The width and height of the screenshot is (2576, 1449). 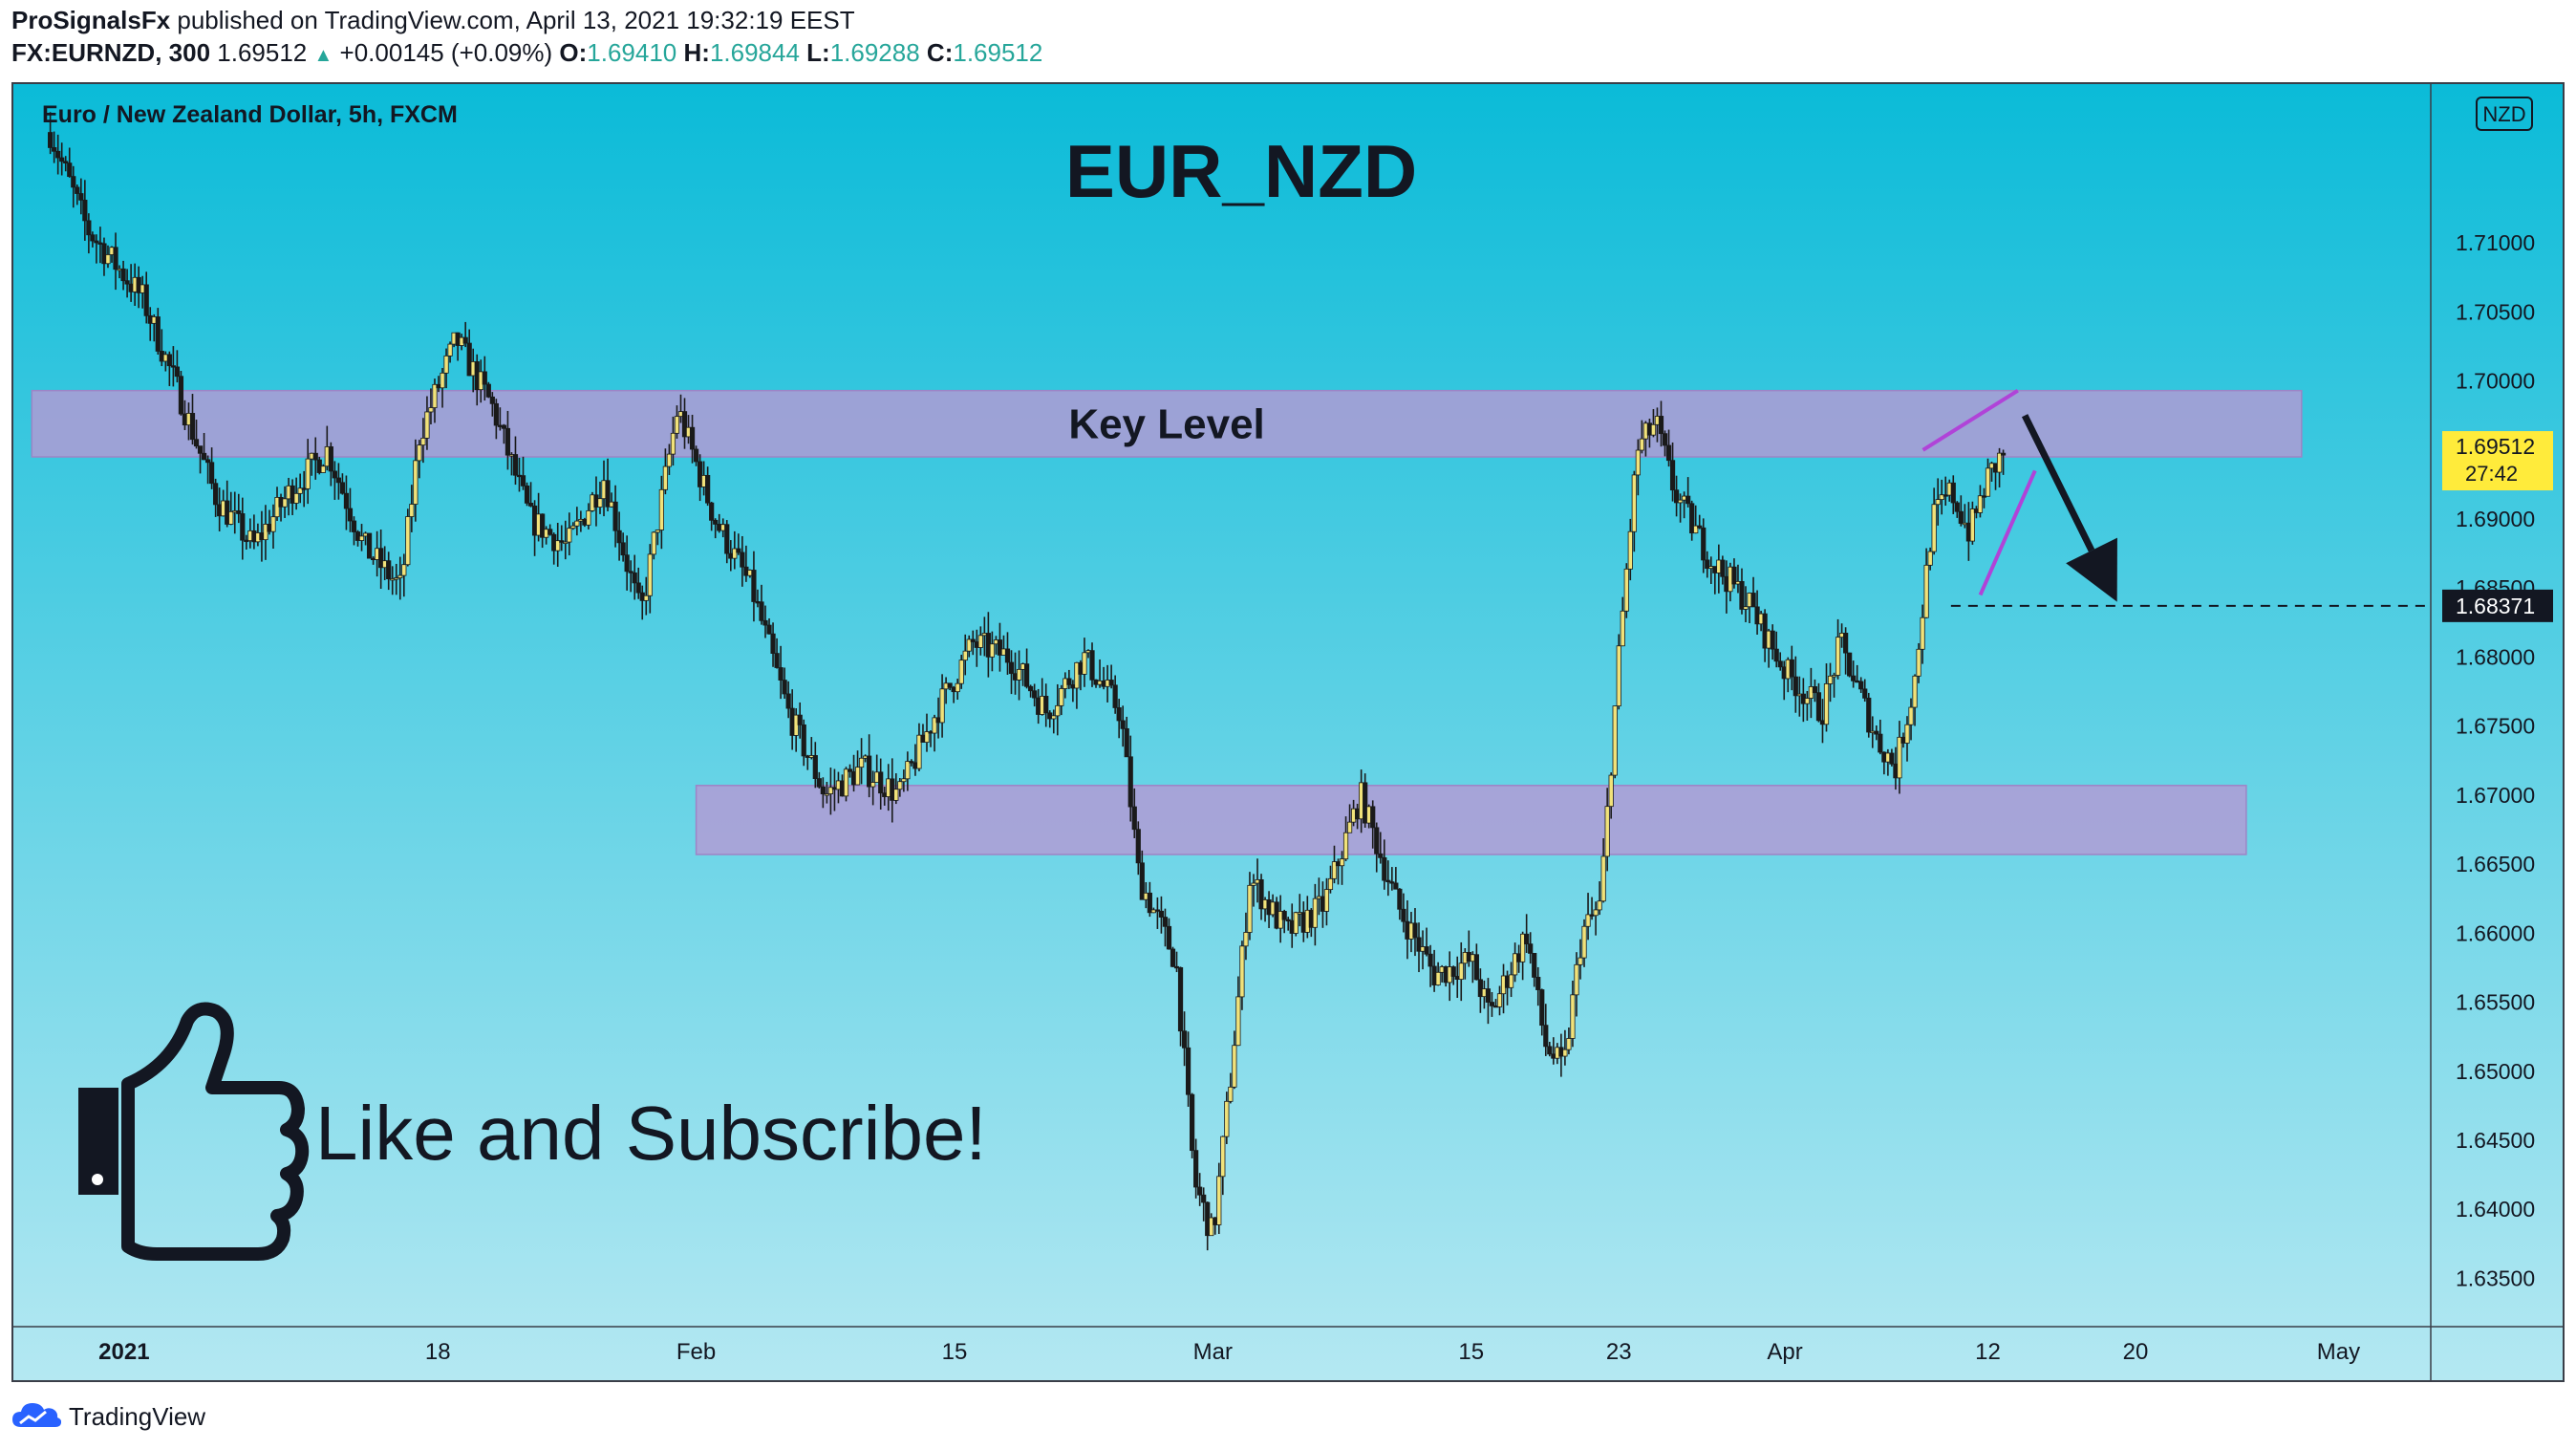 I want to click on forecast-arrow-shaft, so click(x=2058, y=483).